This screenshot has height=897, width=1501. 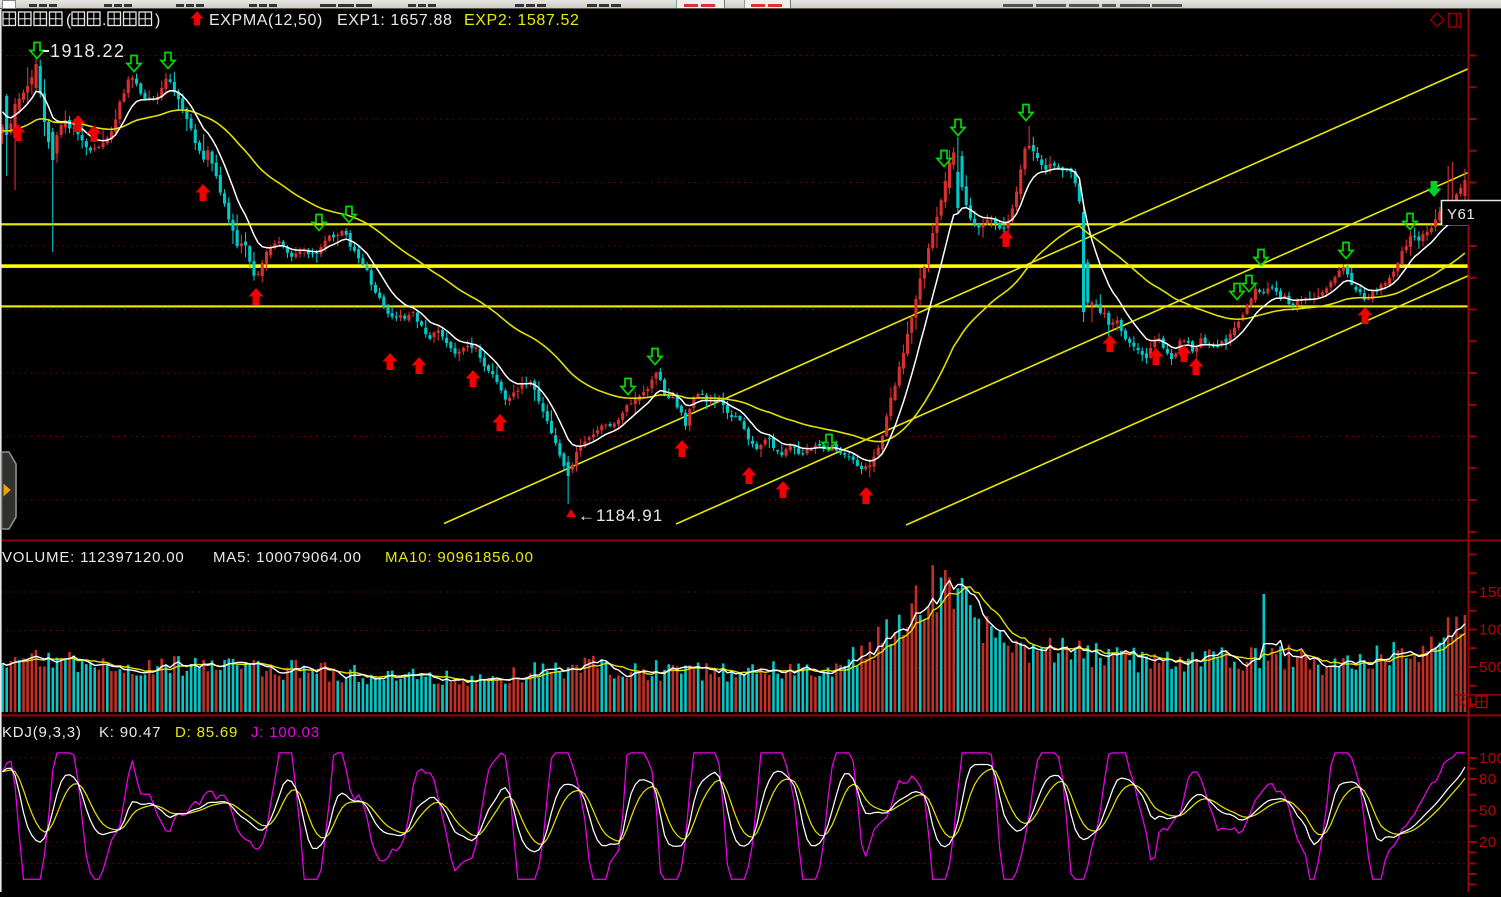 What do you see at coordinates (1488, 842) in the screenshot?
I see `svg-text: 20` at bounding box center [1488, 842].